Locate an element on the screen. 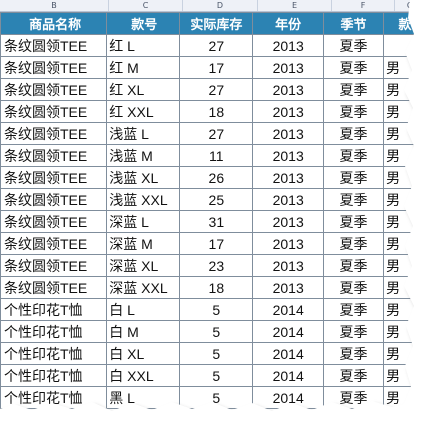  style-code-cell: 红 L is located at coordinates (143, 45).